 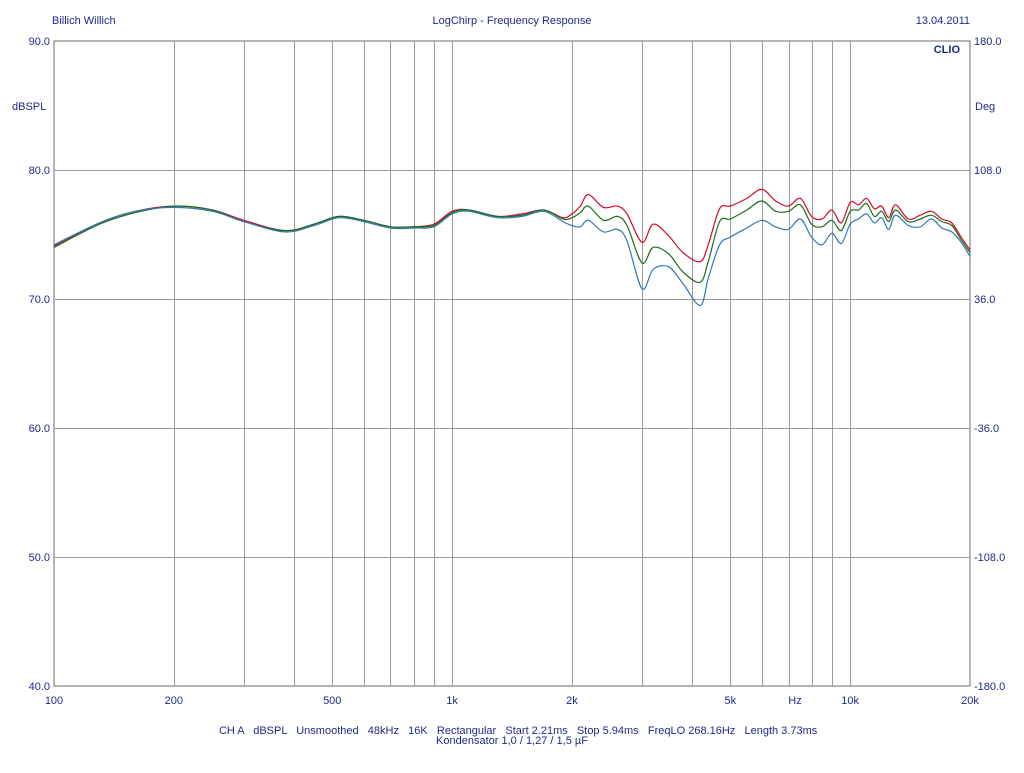 I want to click on x-tick-label: 200, so click(x=174, y=701).